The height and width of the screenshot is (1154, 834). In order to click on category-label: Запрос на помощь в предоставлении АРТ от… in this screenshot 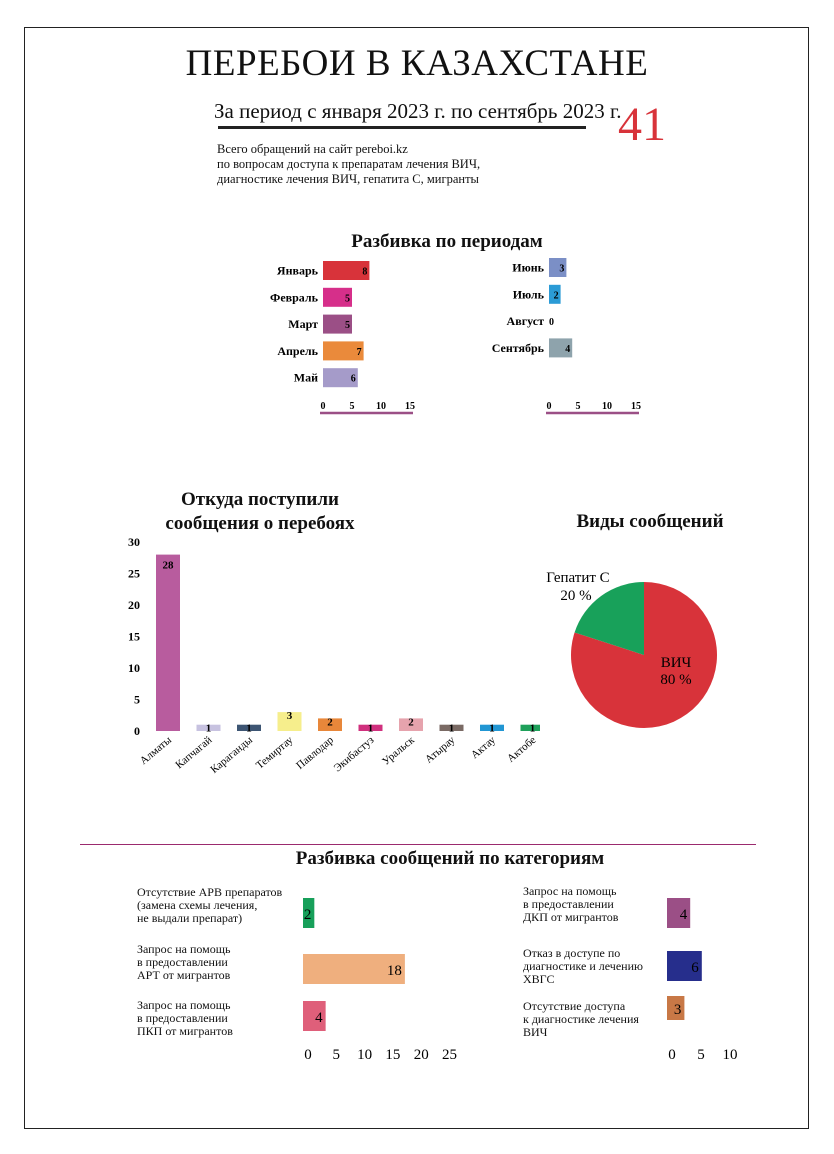, I will do `click(184, 962)`.